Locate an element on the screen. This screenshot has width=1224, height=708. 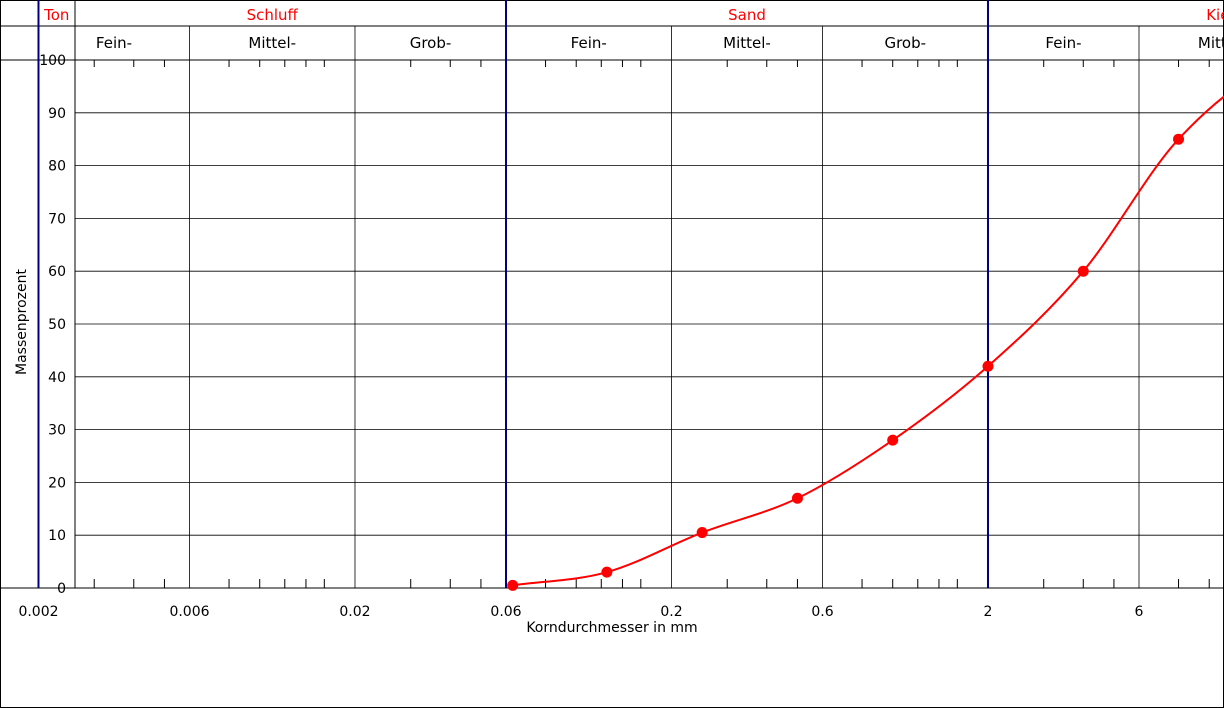
x-tick-label: 2 is located at coordinates (988, 612).